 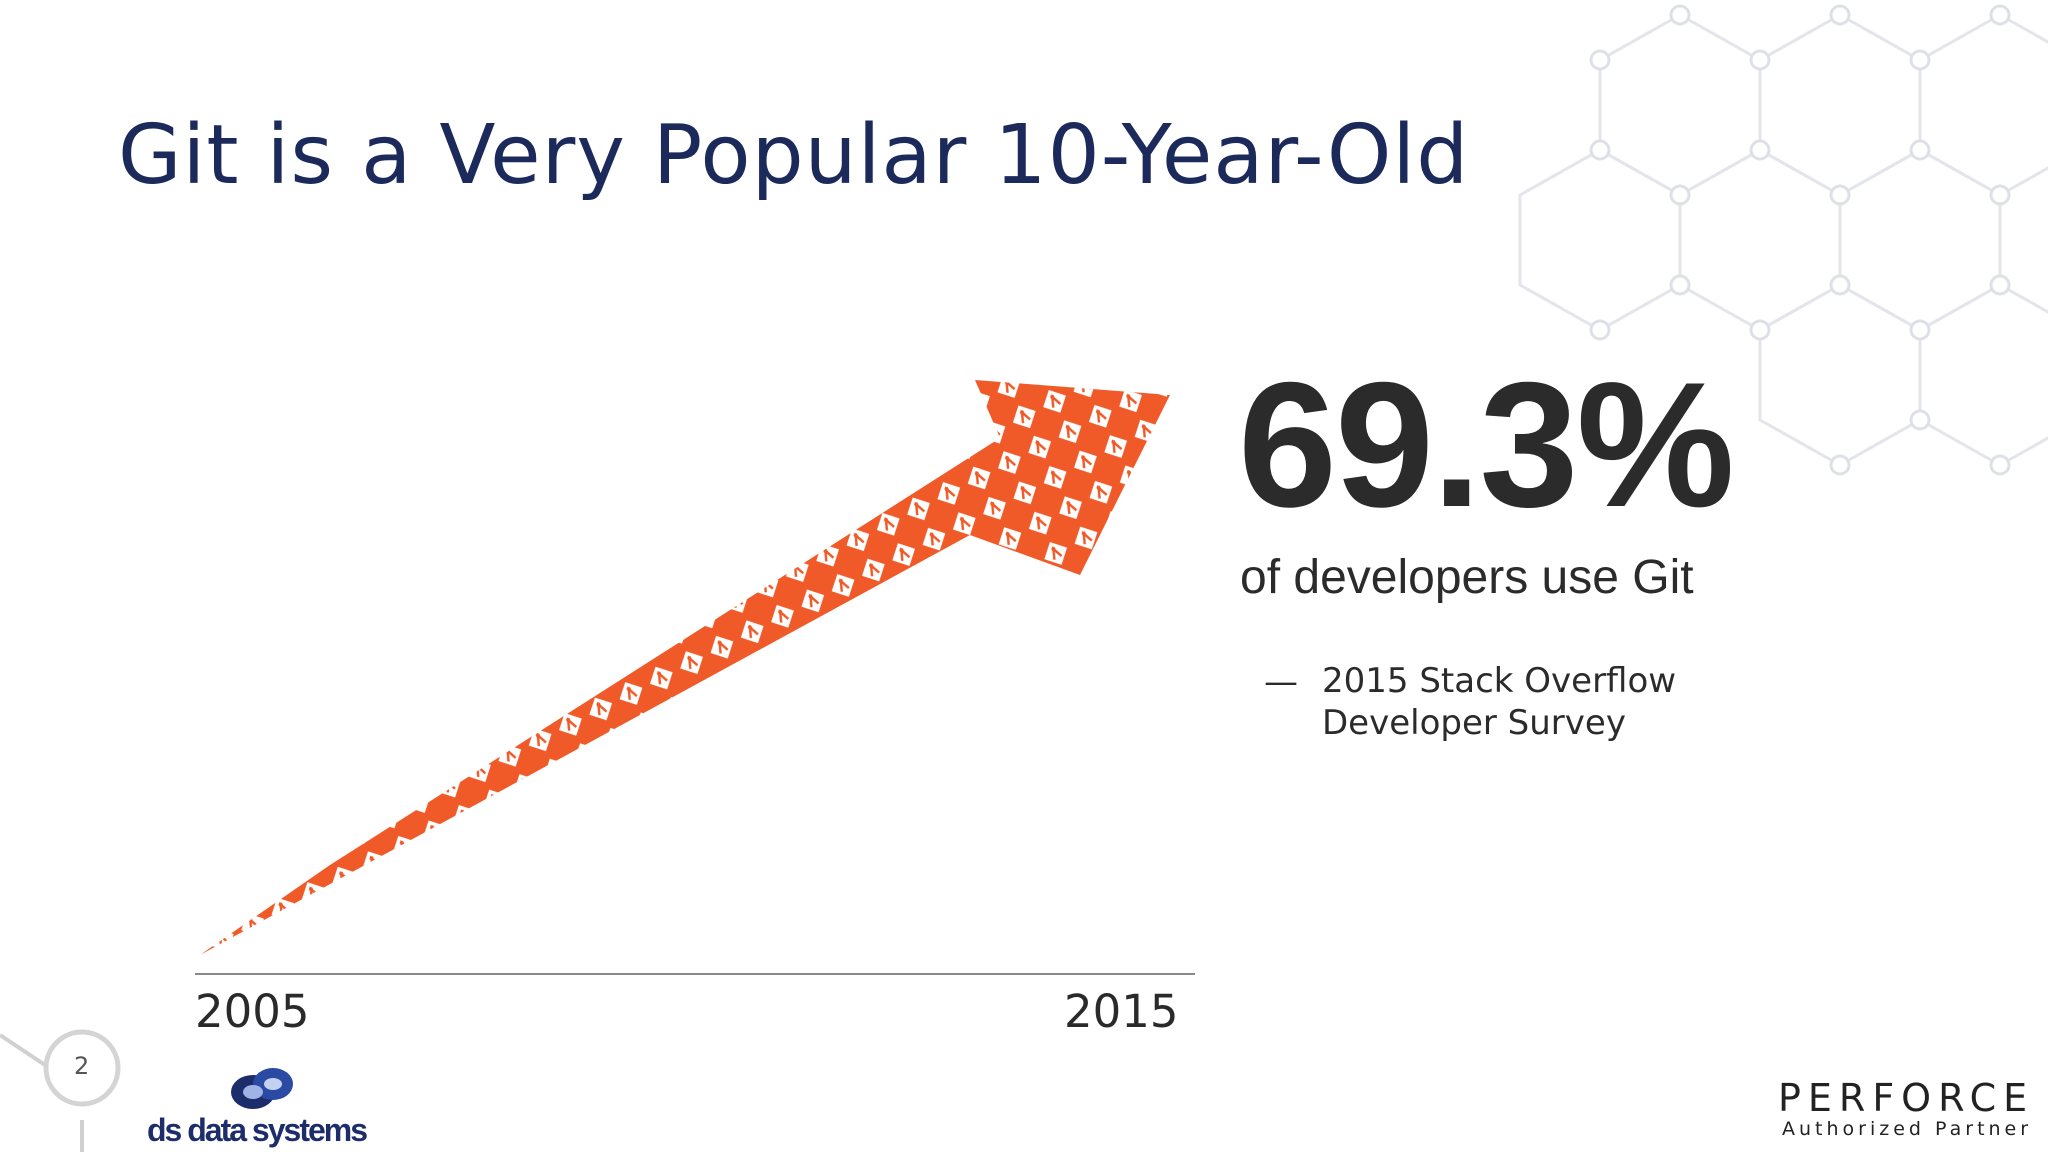 What do you see at coordinates (82, 1066) in the screenshot?
I see `page-number: 2` at bounding box center [82, 1066].